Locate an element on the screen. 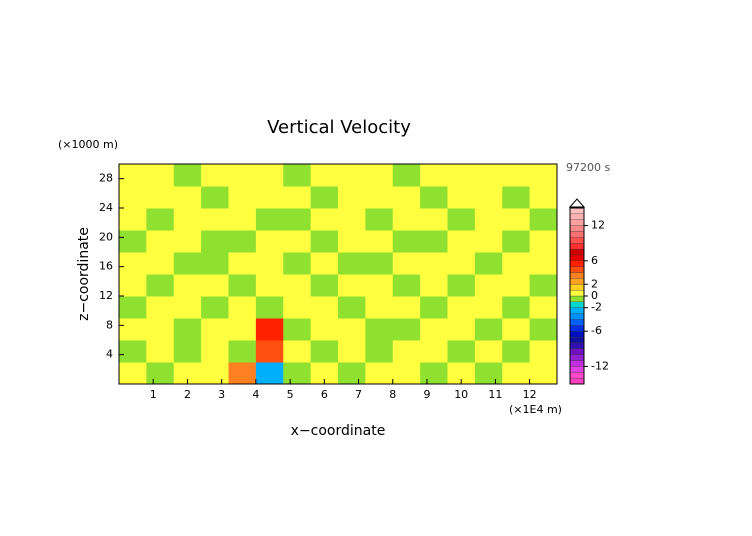 The height and width of the screenshot is (536, 752). colorbar-tick-label: -6 is located at coordinates (596, 330).